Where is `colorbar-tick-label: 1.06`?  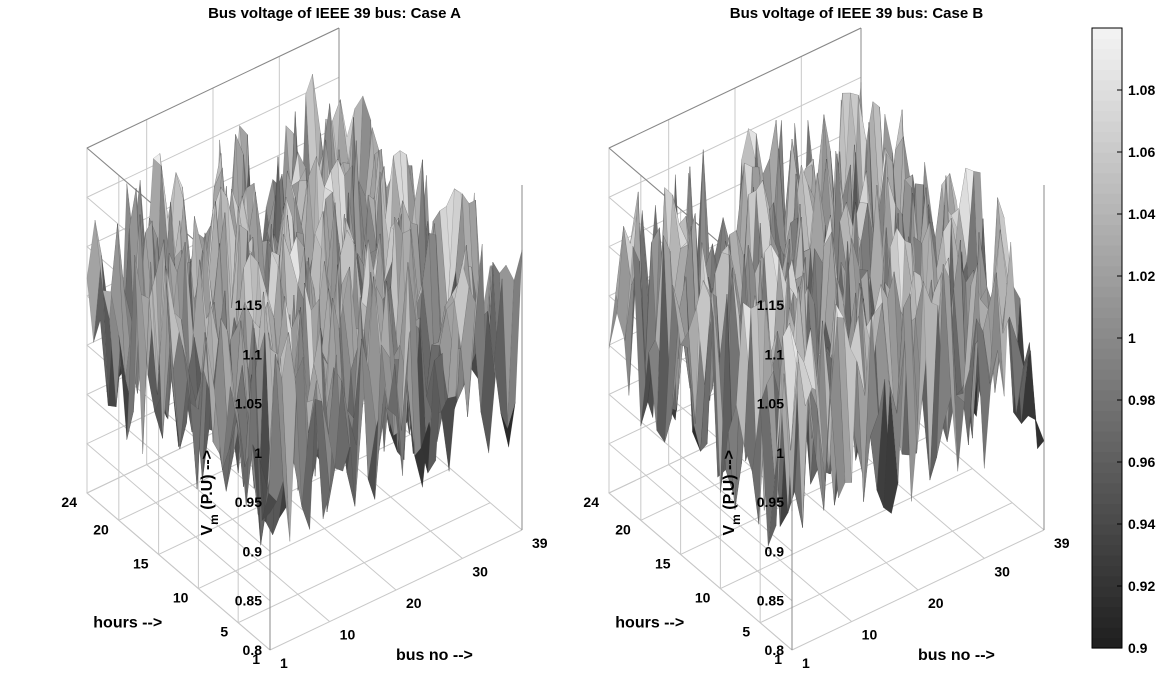
colorbar-tick-label: 1.06 is located at coordinates (1141, 152).